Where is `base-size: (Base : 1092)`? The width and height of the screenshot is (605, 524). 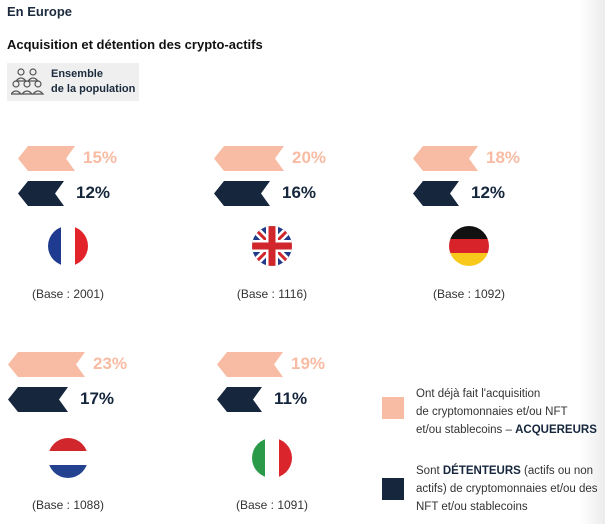 base-size: (Base : 1092) is located at coordinates (469, 294).